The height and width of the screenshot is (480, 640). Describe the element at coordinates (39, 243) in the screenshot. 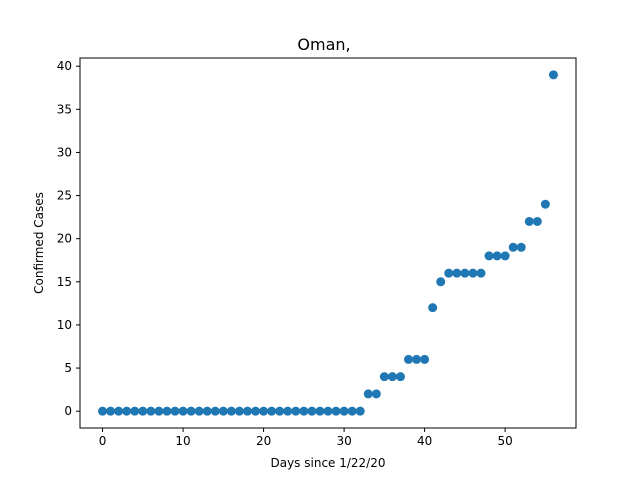

I see `y-axis-label: Confirmed Cases` at that location.